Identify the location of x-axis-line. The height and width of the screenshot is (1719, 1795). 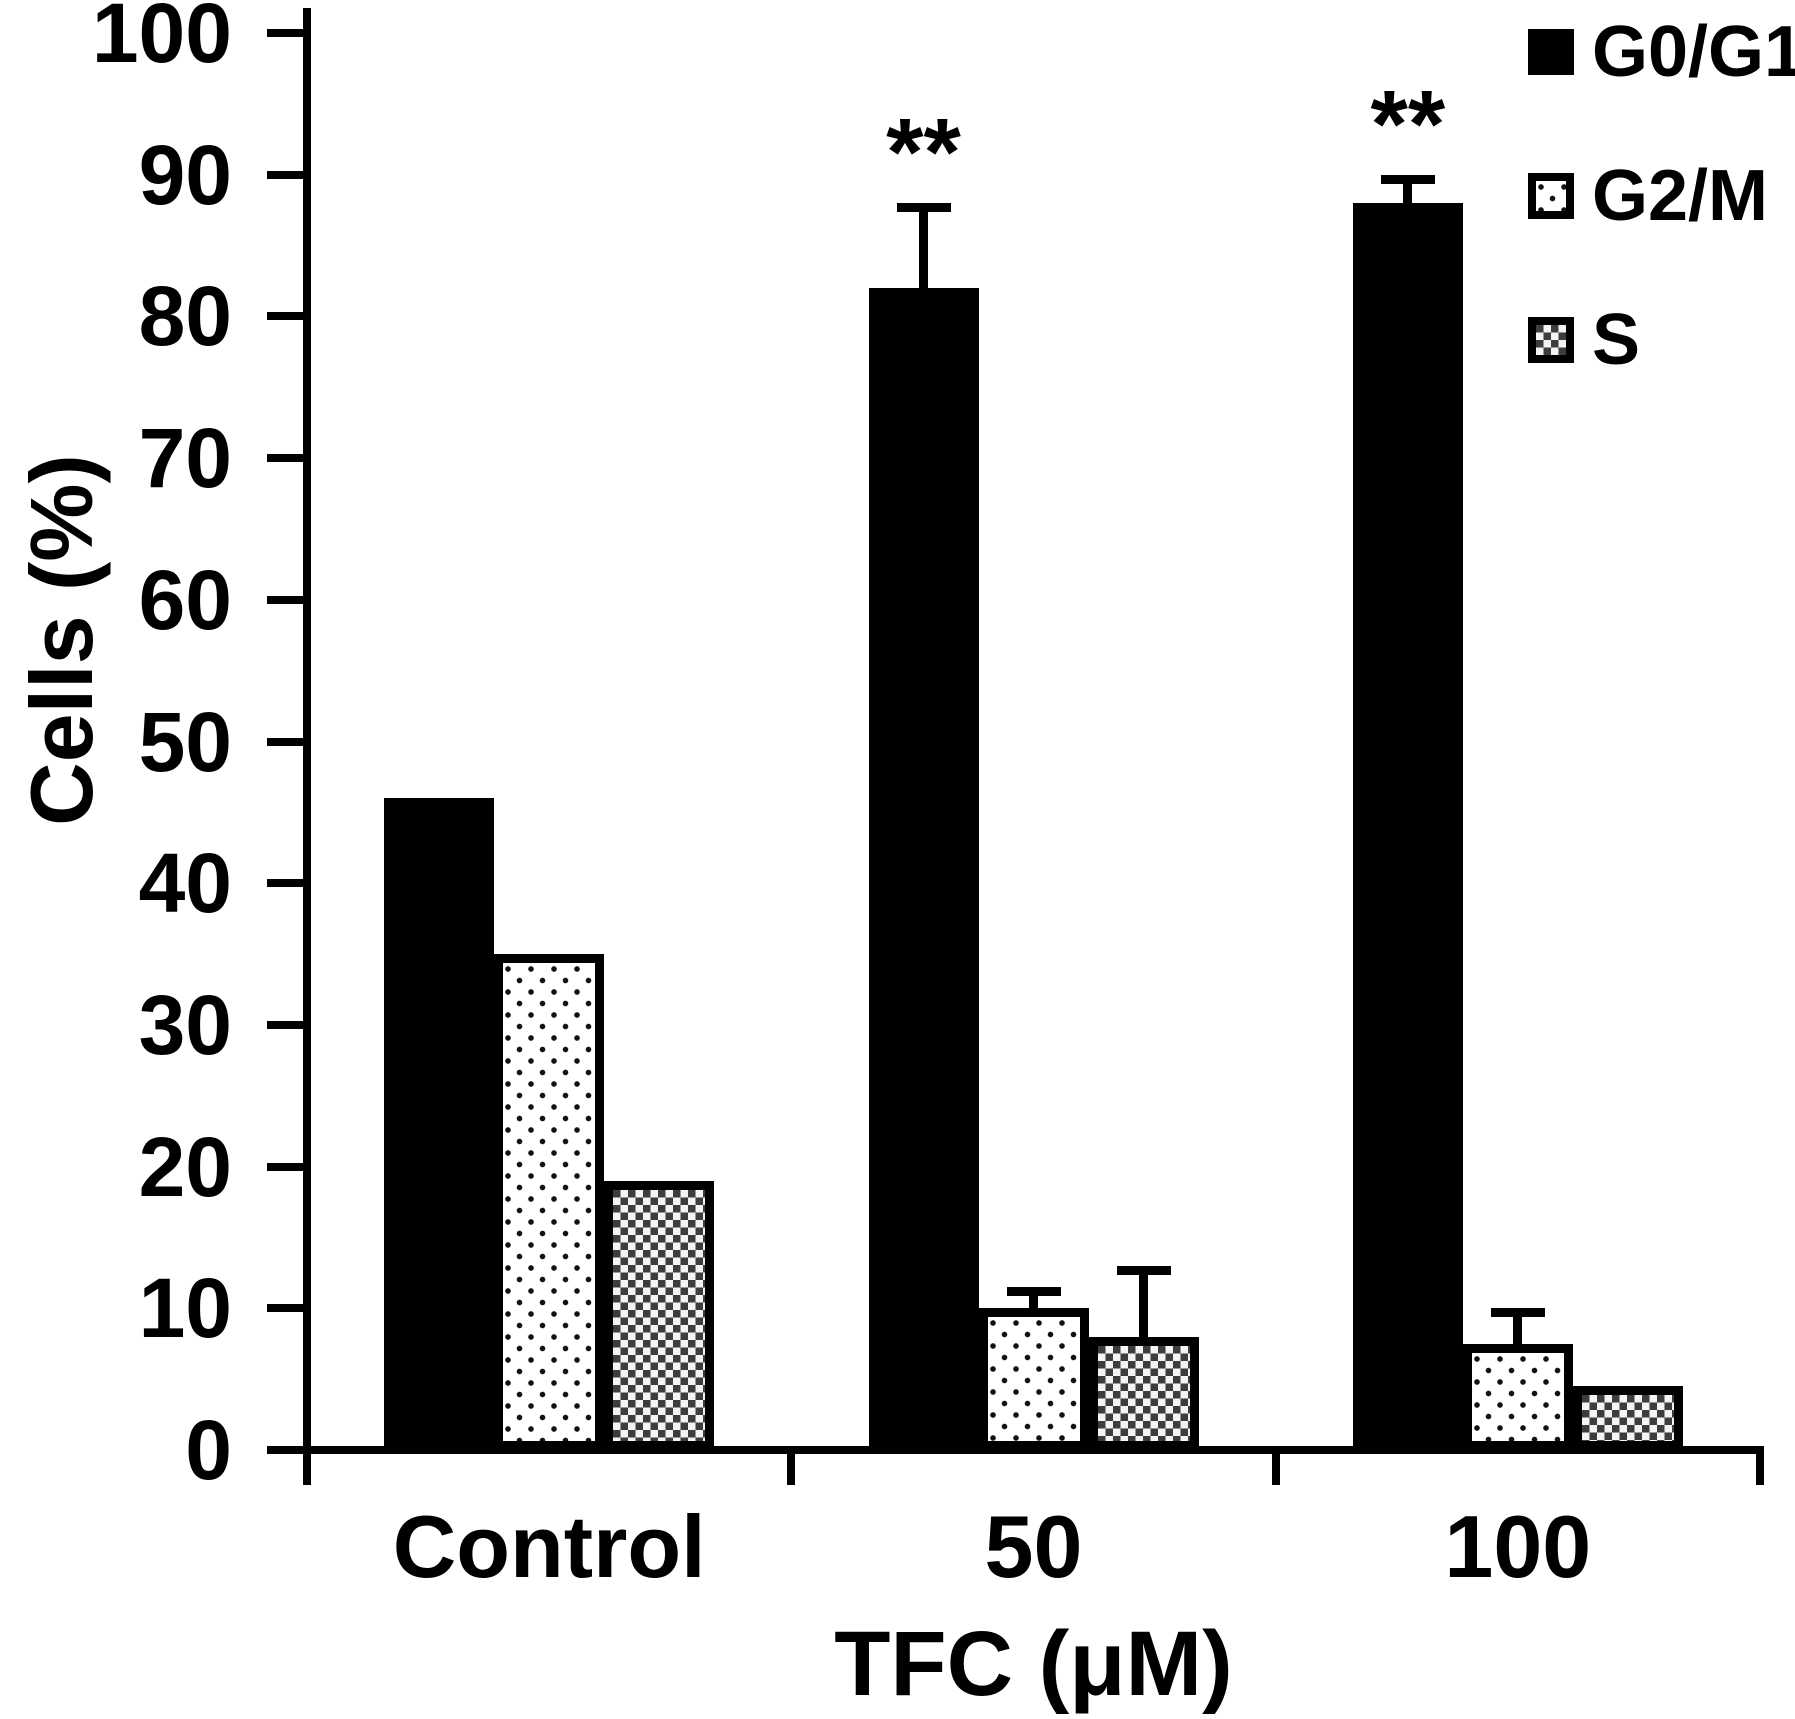
(1033, 1450).